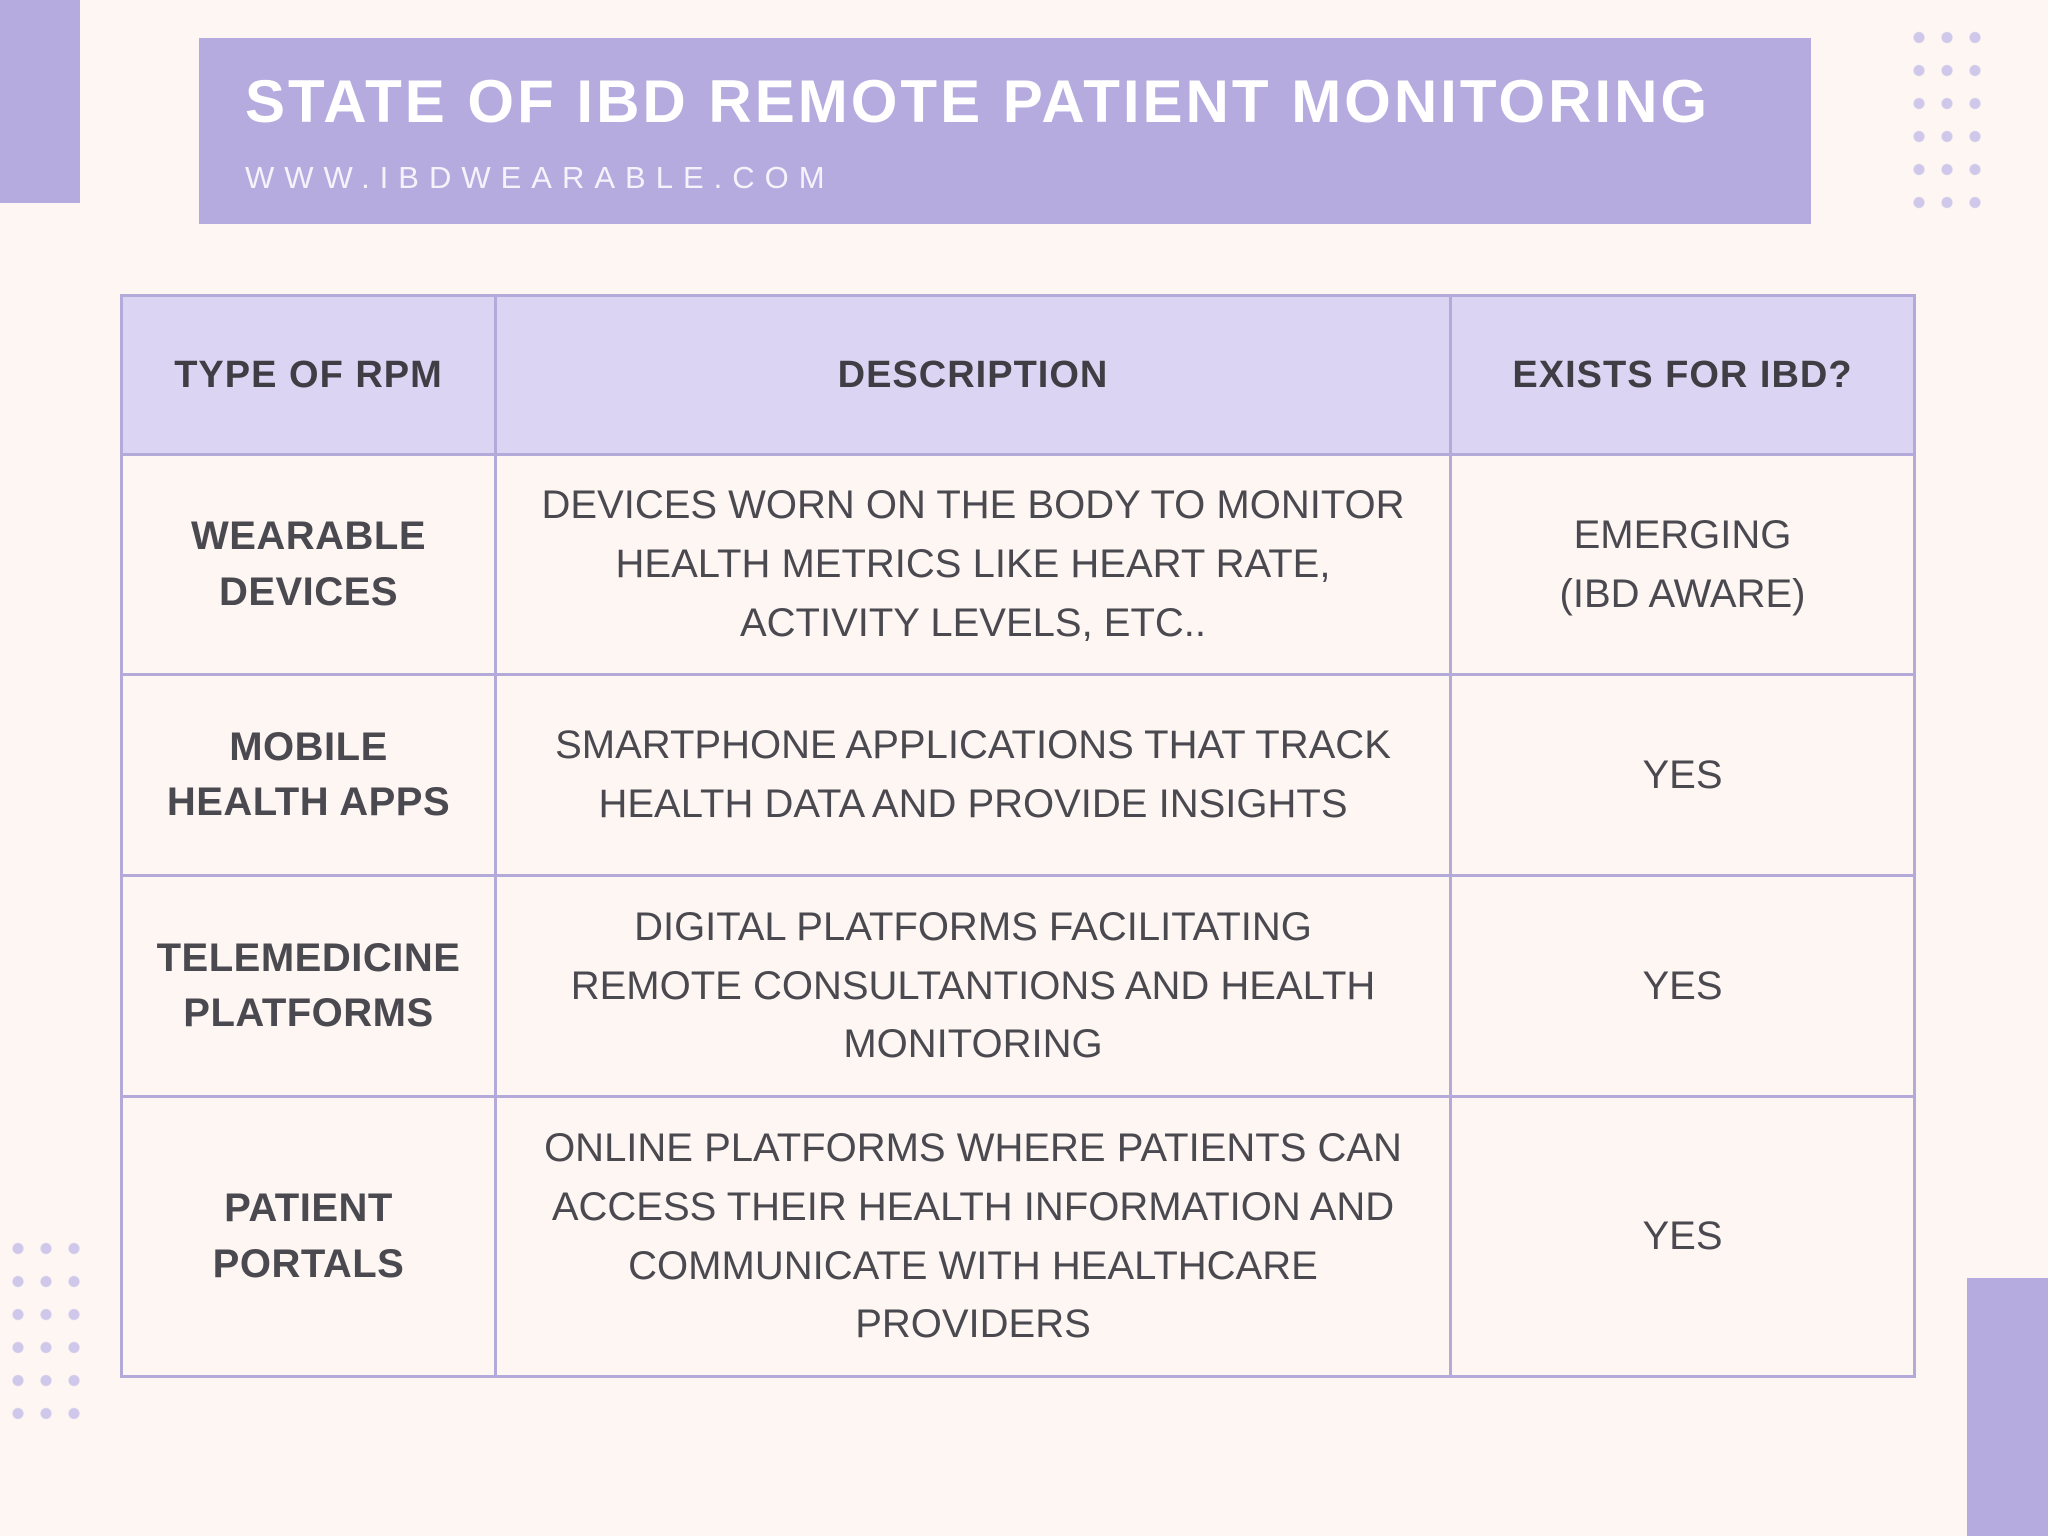 The width and height of the screenshot is (2048, 1536). What do you see at coordinates (1684, 566) in the screenshot?
I see `cell-exists: EMERGING (IBD AWARE)` at bounding box center [1684, 566].